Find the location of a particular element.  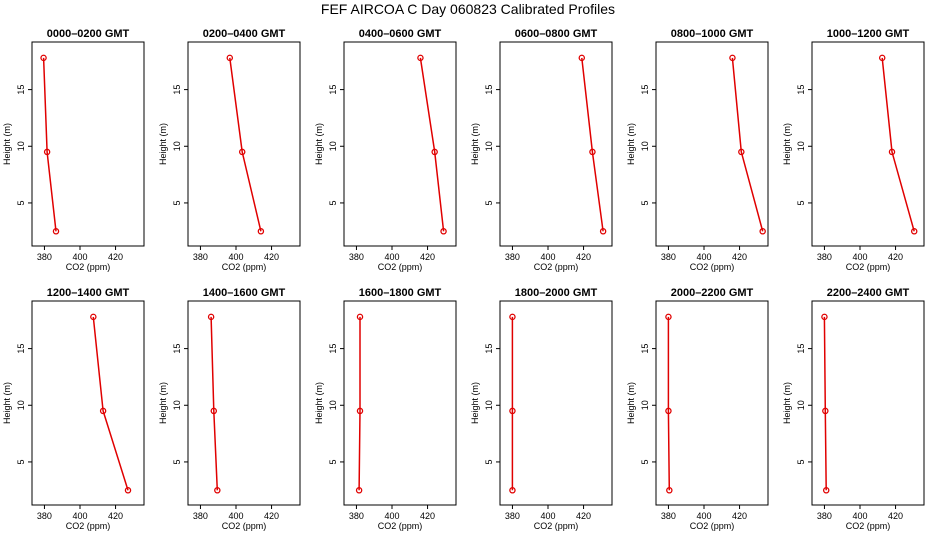

panel-title: 2200–2400 GMT is located at coordinates (868, 293).